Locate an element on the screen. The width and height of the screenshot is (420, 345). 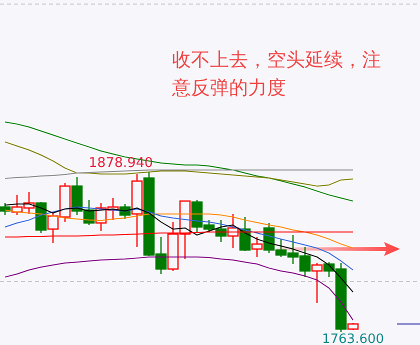
annotation: 1763.600 is located at coordinates (353, 338).